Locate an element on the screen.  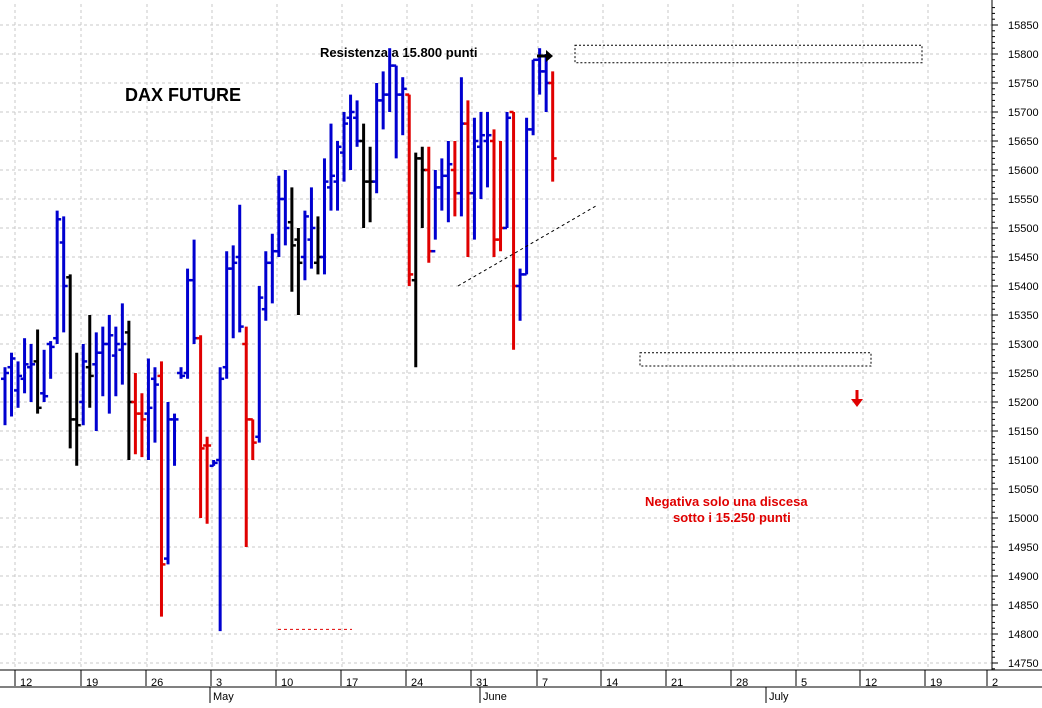
x-tick-label: 10 is located at coordinates (287, 683).